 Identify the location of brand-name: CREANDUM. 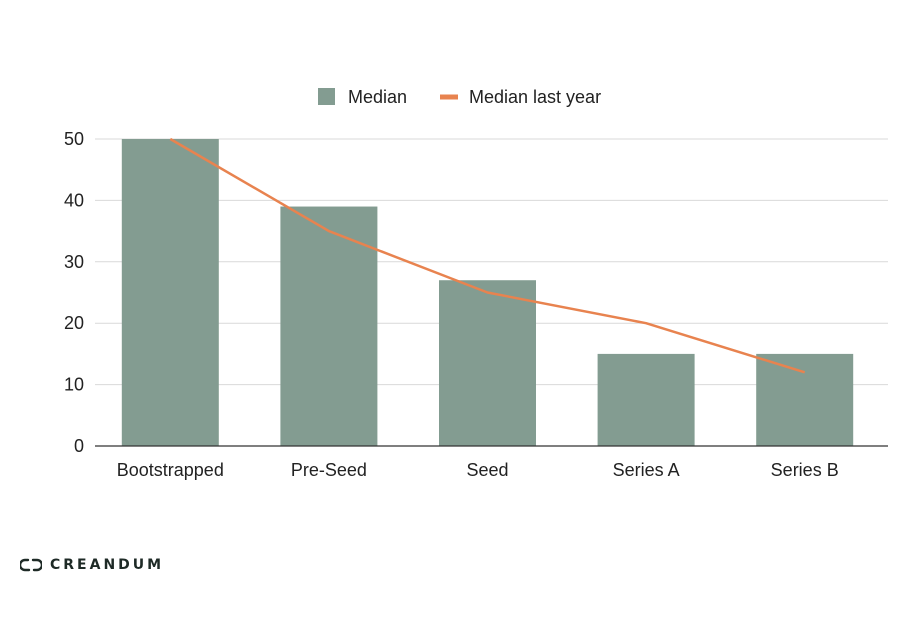
(107, 565).